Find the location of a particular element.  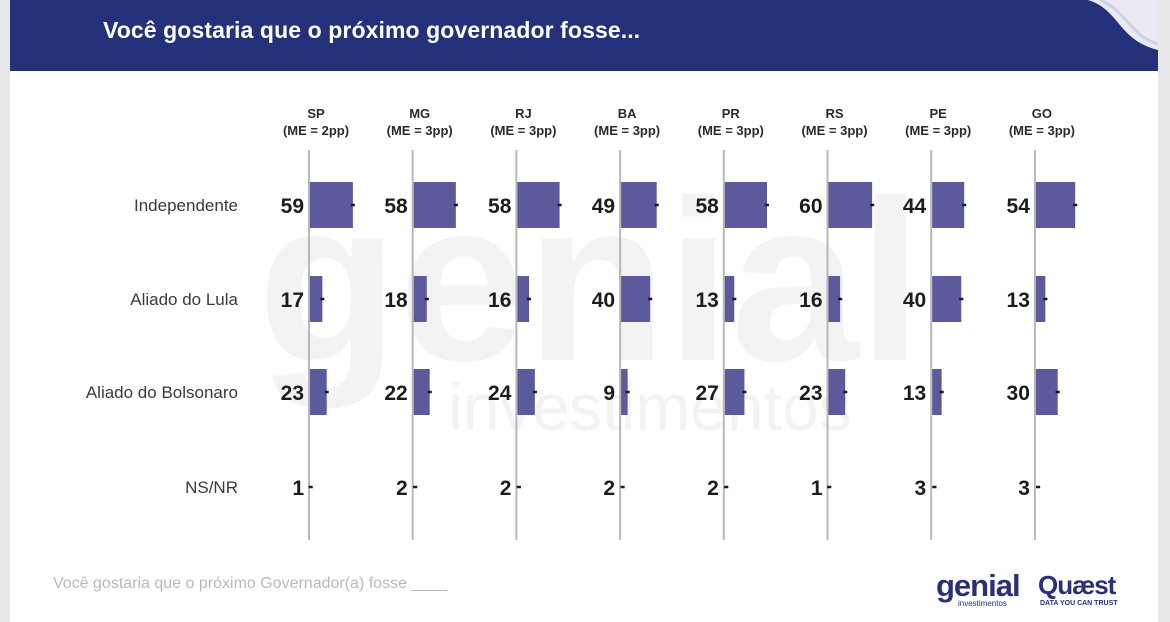

quaest-logo-text: Quæst is located at coordinates (1077, 585).